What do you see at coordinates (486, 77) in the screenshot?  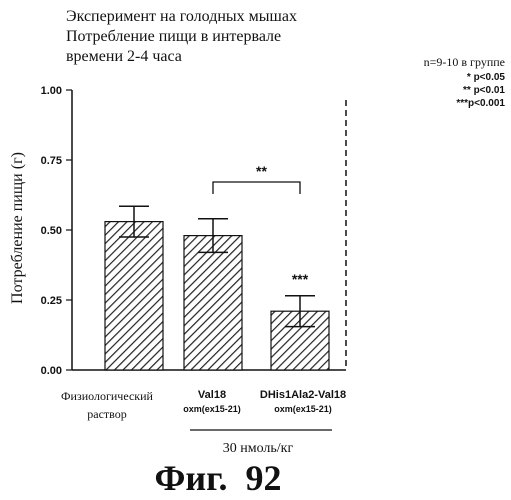 I see `p-note-1: * p<0.05` at bounding box center [486, 77].